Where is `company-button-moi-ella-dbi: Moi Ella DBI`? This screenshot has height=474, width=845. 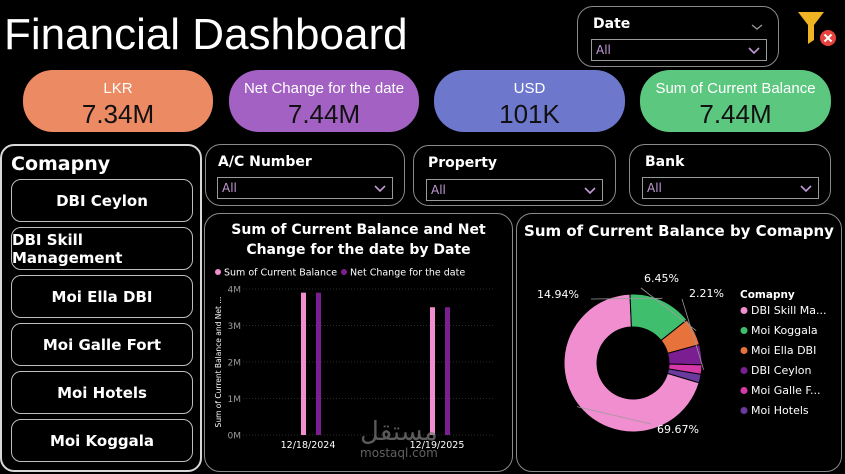 company-button-moi-ella-dbi: Moi Ella DBI is located at coordinates (102, 296).